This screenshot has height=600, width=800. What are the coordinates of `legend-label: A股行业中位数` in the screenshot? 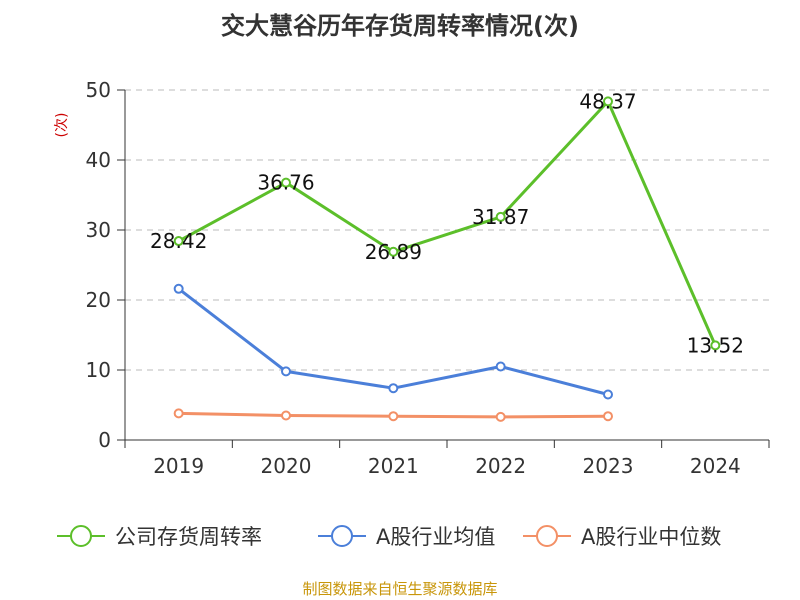 It's located at (651, 537).